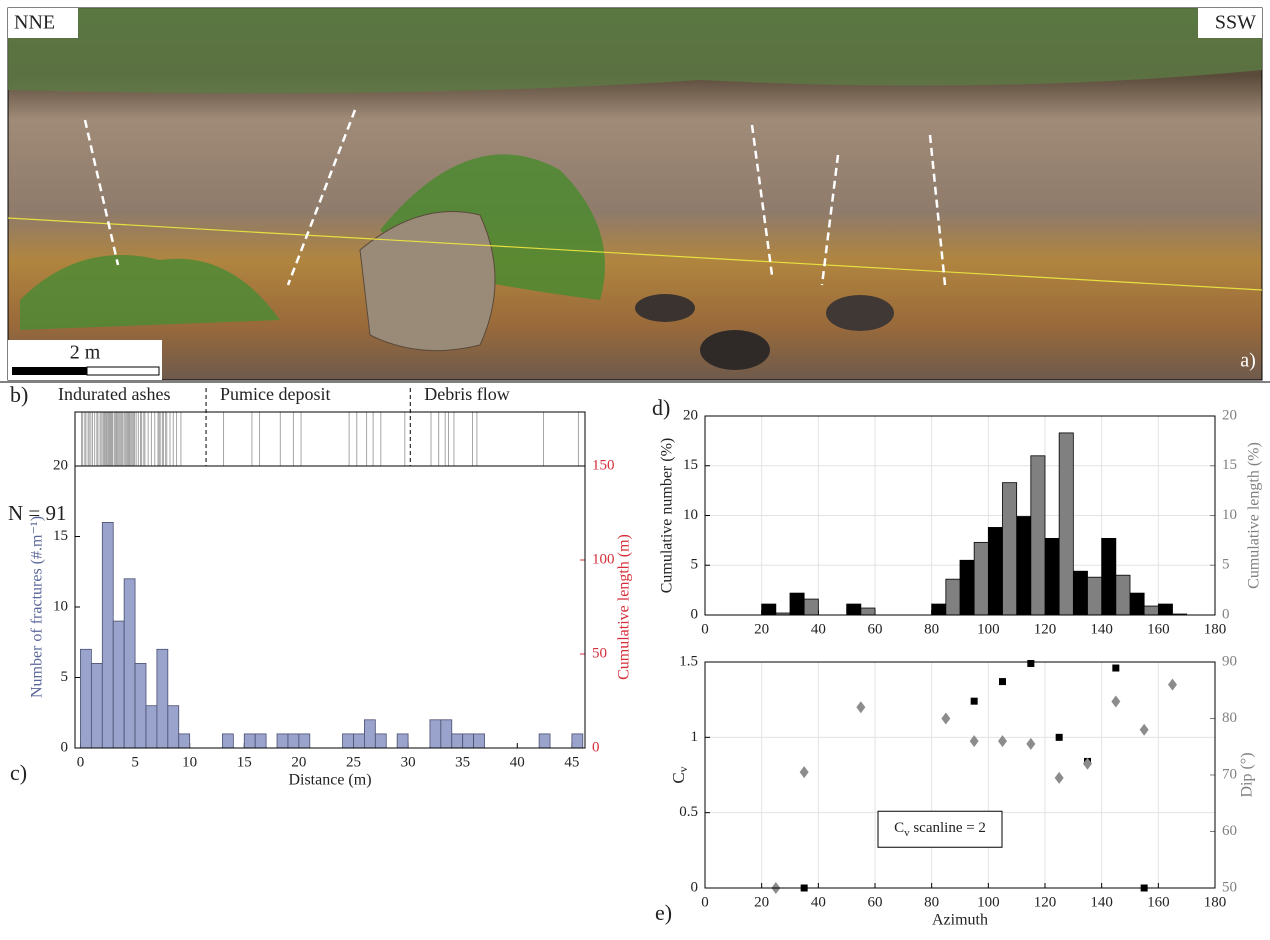  What do you see at coordinates (1248, 361) in the screenshot?
I see `panel-label: a)` at bounding box center [1248, 361].